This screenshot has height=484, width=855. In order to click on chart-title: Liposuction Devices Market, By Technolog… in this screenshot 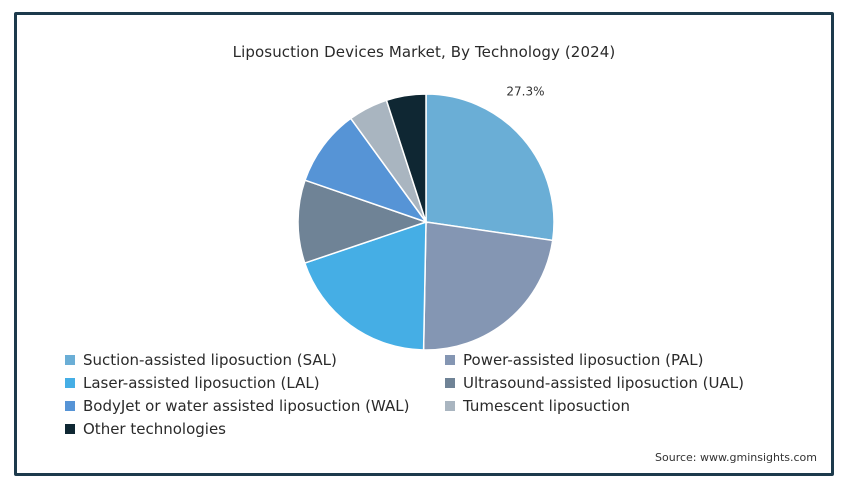, I will do `click(424, 52)`.